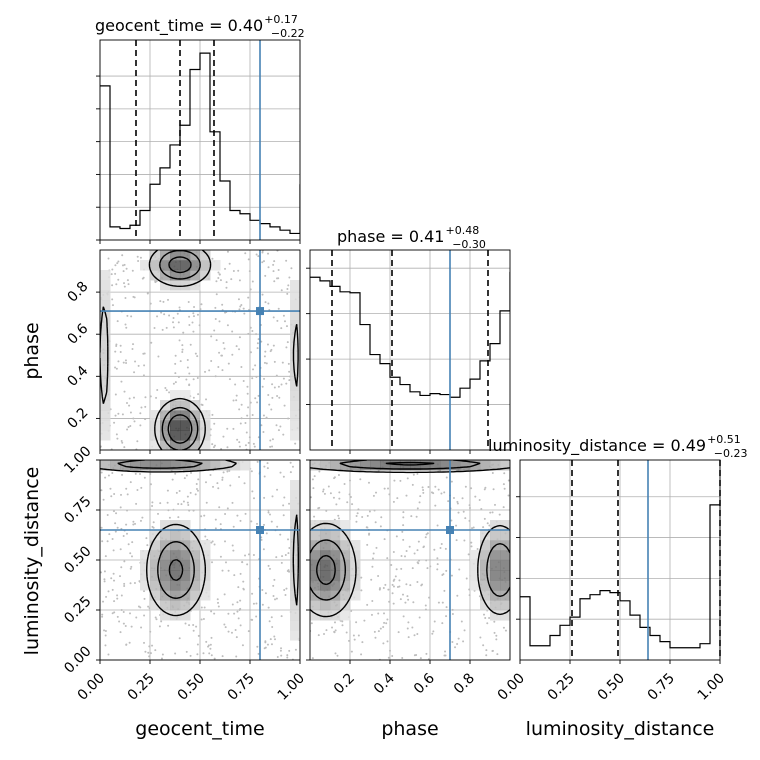 Image resolution: width=760 pixels, height=760 pixels. What do you see at coordinates (561, 686) in the screenshot?
I see `x-tick-label: 0.25` at bounding box center [561, 686].